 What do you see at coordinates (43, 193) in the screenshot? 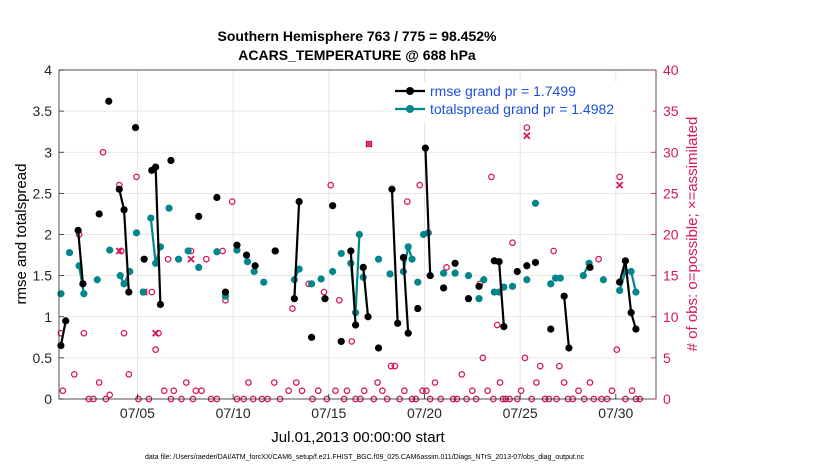
I see `y-left-tick-label: 2.5` at bounding box center [43, 193].